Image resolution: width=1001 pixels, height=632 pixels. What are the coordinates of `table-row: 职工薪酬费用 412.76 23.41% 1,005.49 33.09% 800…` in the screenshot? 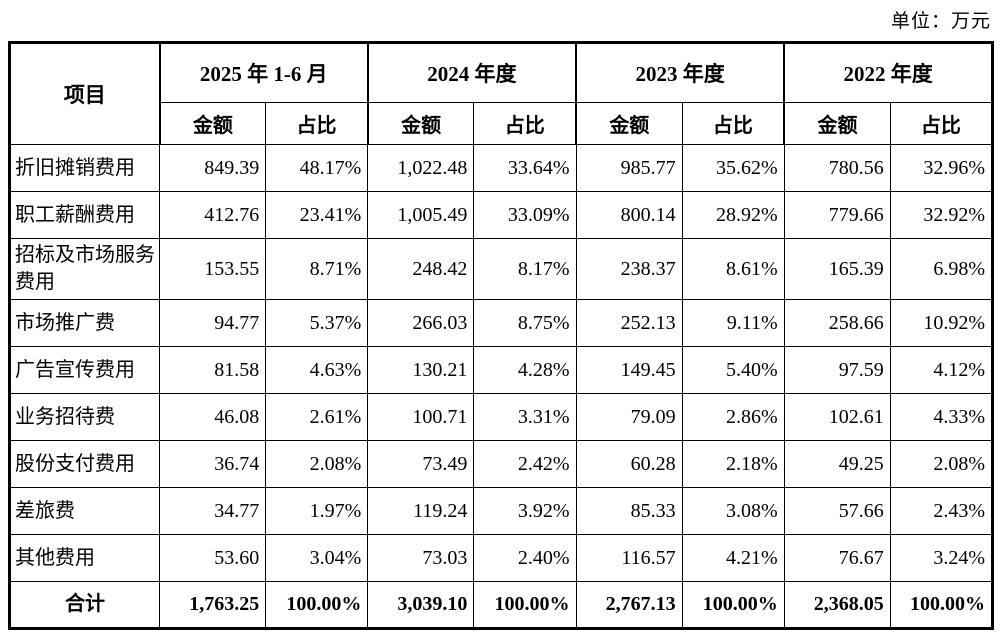 It's located at (501, 215).